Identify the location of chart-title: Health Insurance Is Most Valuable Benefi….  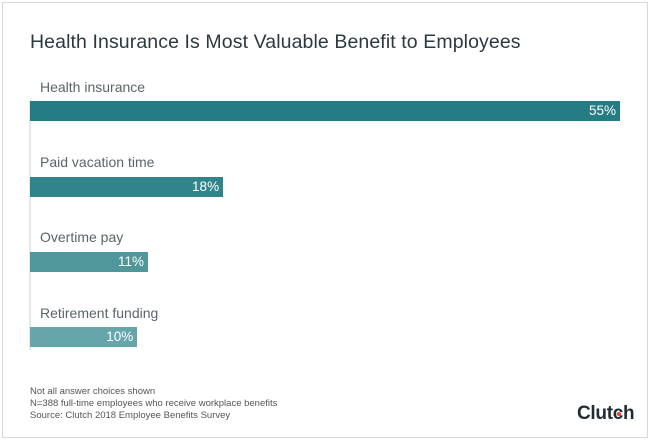
(275, 42).